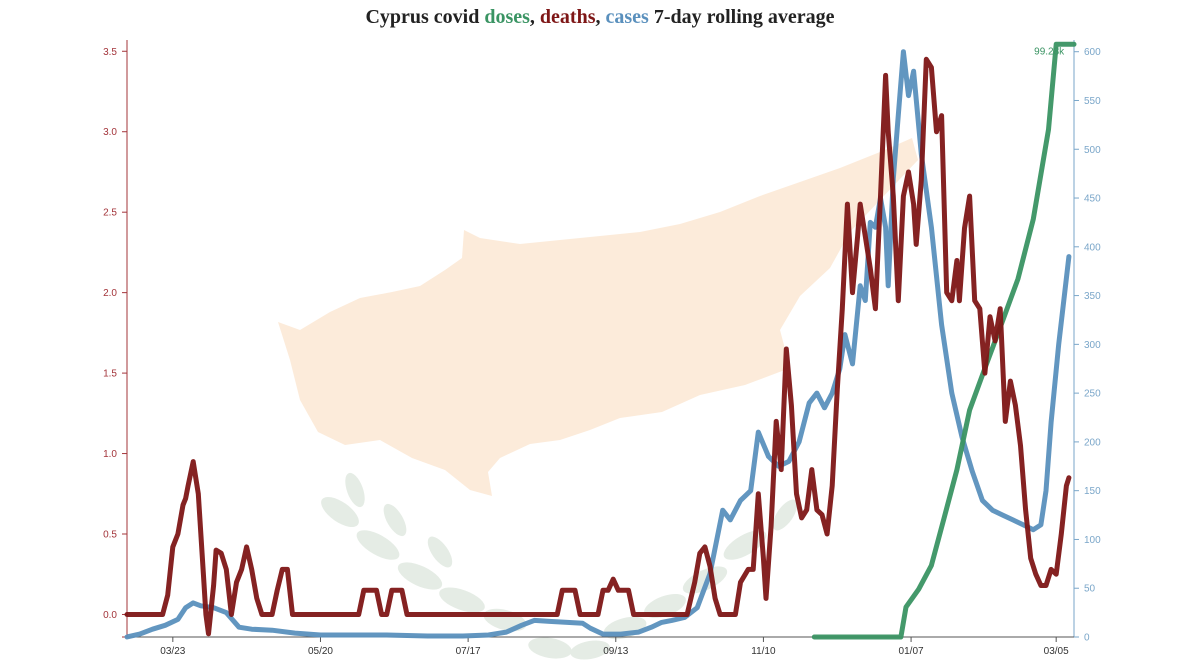 The height and width of the screenshot is (670, 1200). Describe the element at coordinates (1092, 345) in the screenshot. I see `right-y-tick-label: 300` at that location.